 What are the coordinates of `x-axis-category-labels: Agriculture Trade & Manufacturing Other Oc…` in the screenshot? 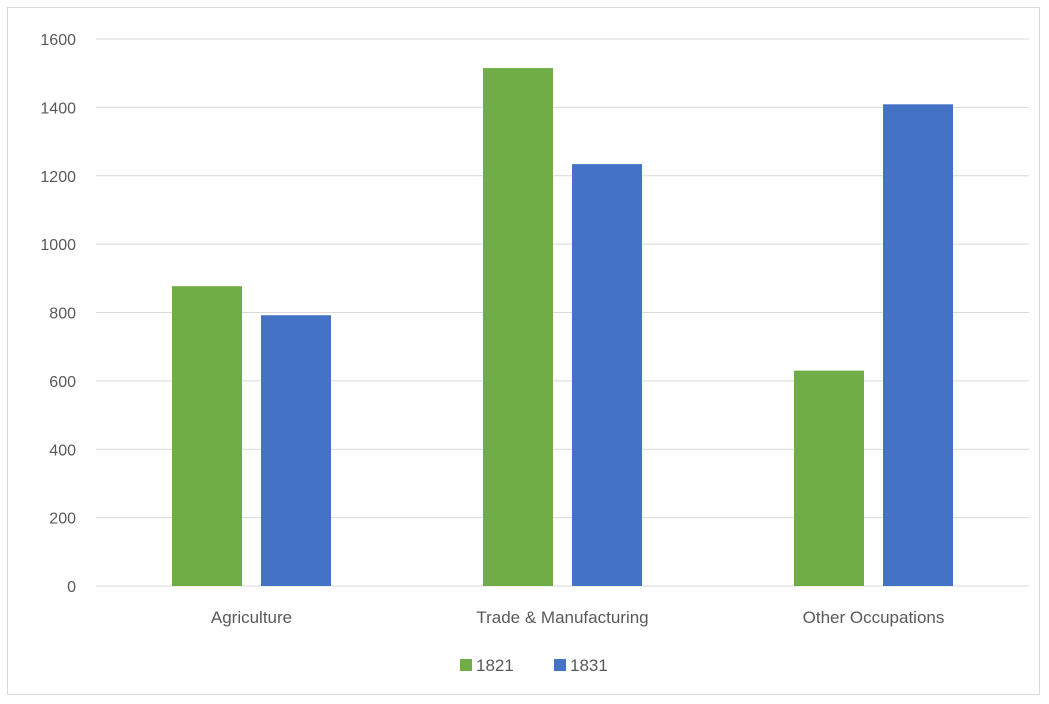 It's located at (578, 617).